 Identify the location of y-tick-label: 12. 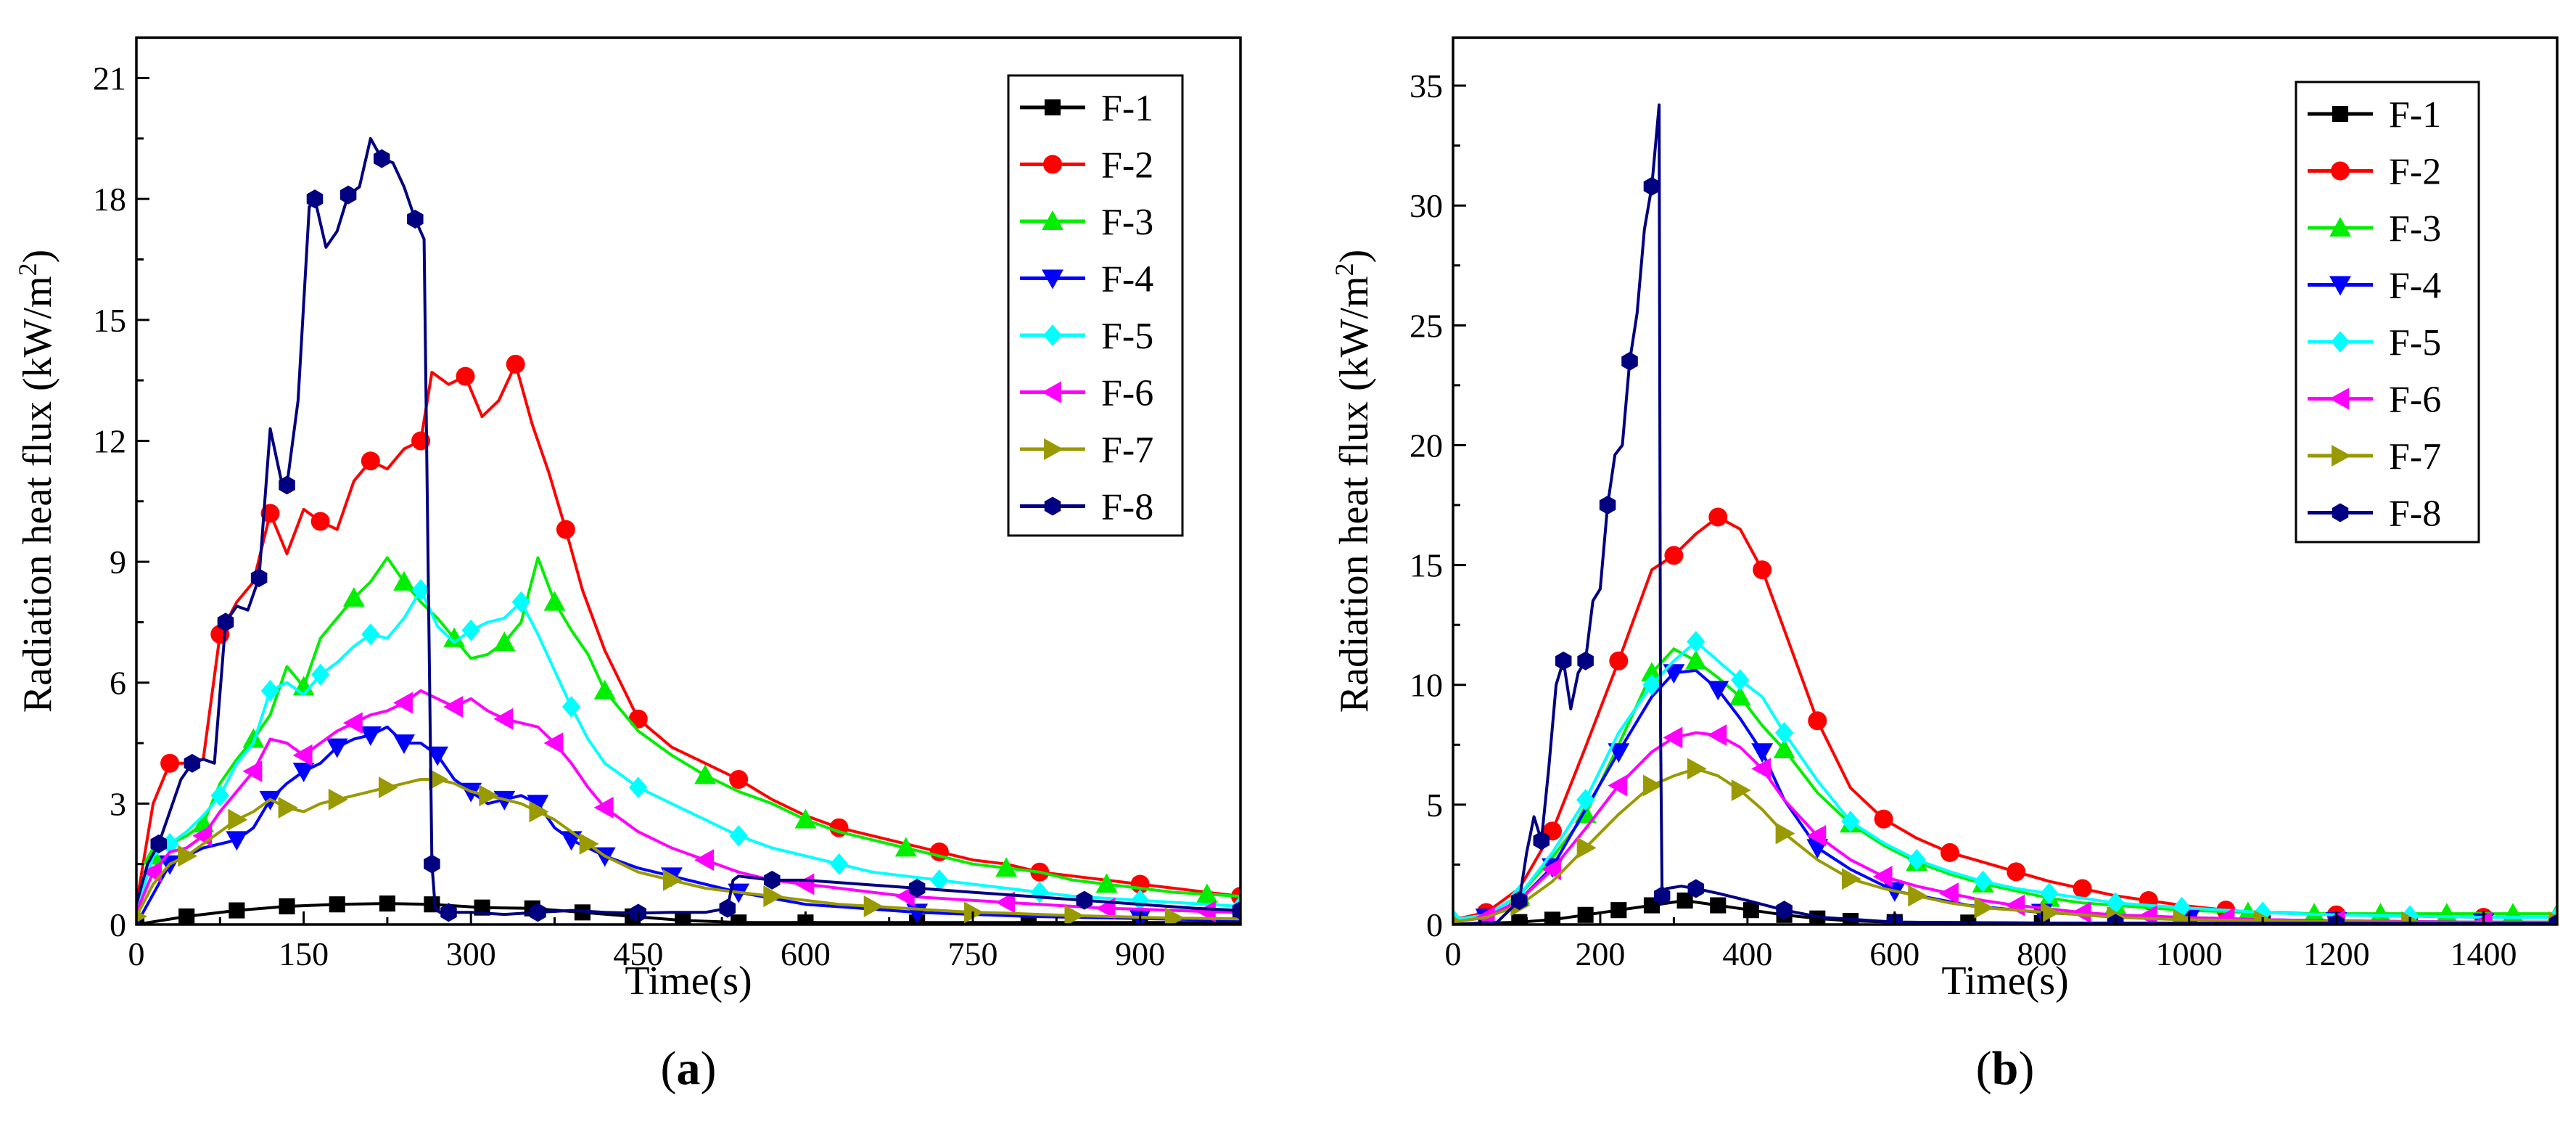
(109, 440).